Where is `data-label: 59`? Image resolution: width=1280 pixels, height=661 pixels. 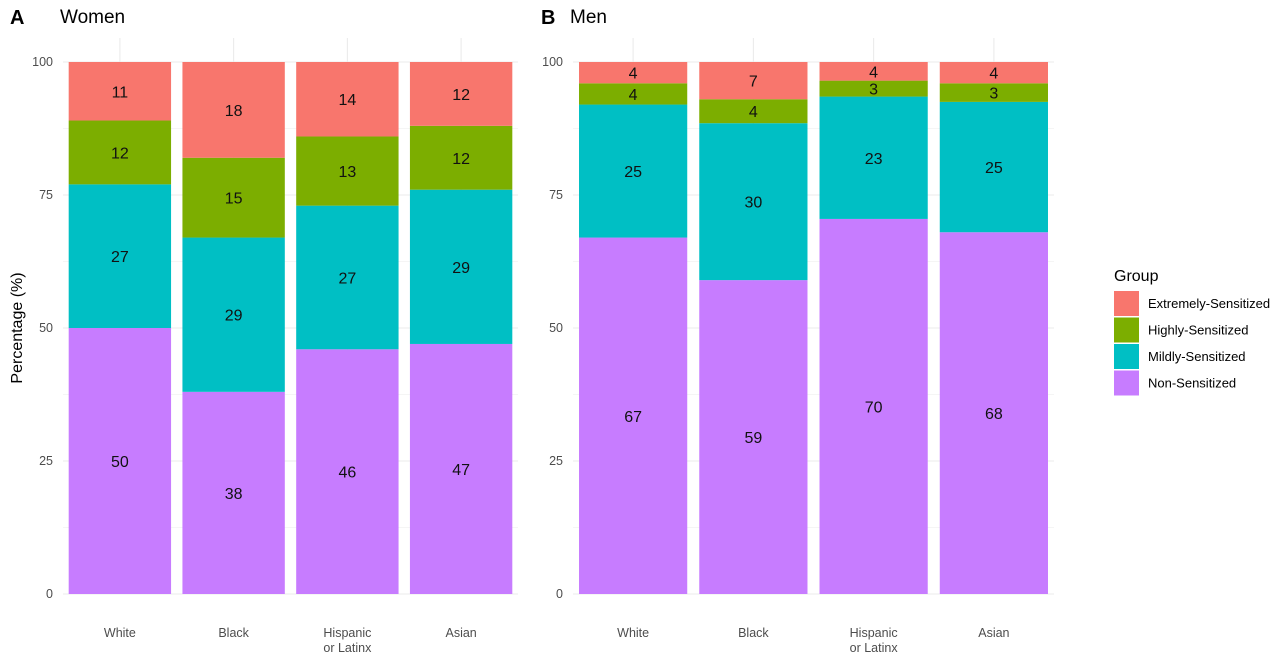 data-label: 59 is located at coordinates (753, 438).